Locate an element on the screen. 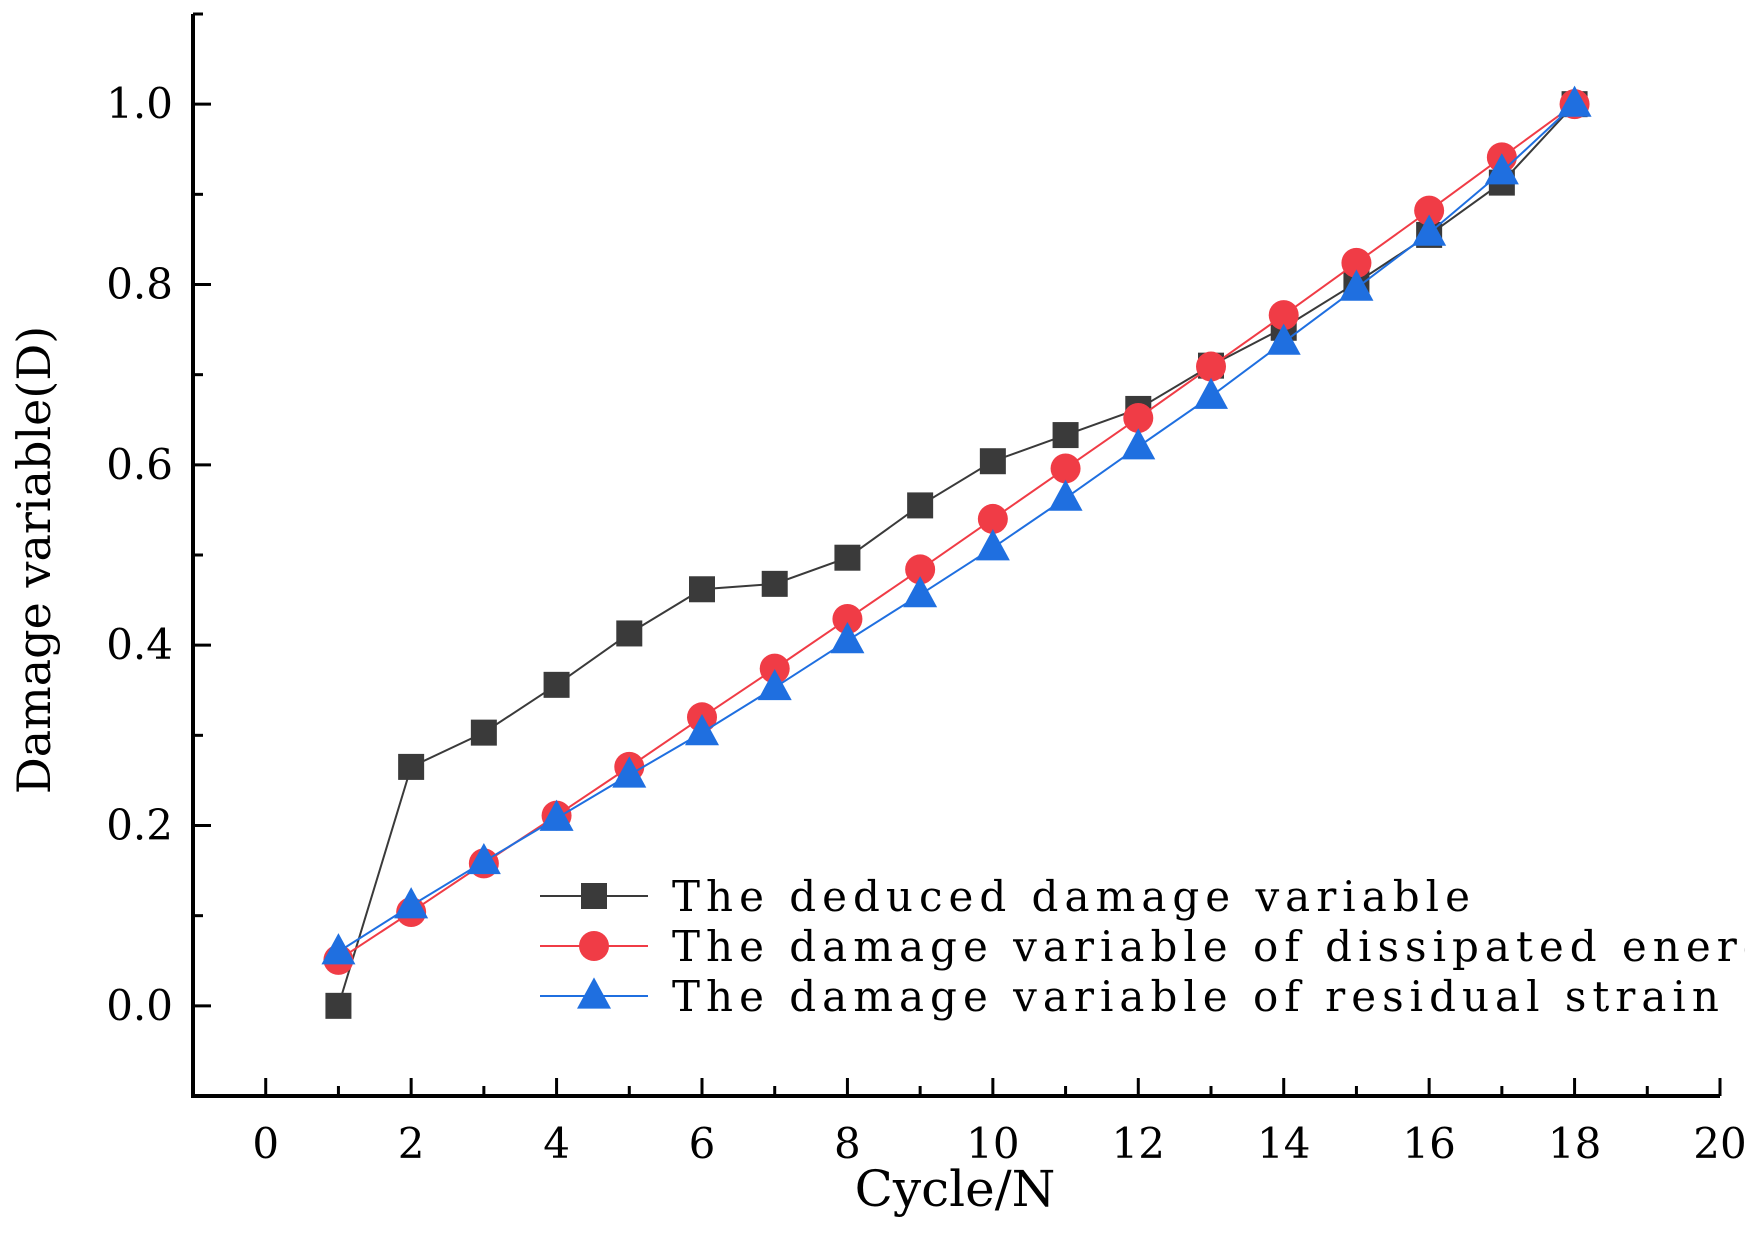 Image resolution: width=1745 pixels, height=1253 pixels. x-tick-label: 0 is located at coordinates (265, 1143).